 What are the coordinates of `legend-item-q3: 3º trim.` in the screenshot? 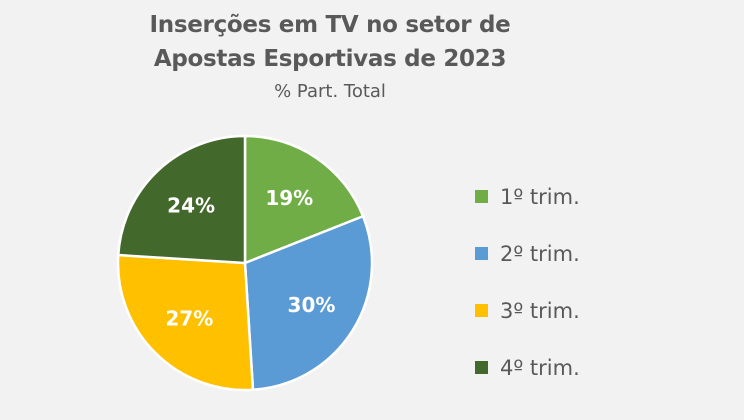 It's located at (527, 310).